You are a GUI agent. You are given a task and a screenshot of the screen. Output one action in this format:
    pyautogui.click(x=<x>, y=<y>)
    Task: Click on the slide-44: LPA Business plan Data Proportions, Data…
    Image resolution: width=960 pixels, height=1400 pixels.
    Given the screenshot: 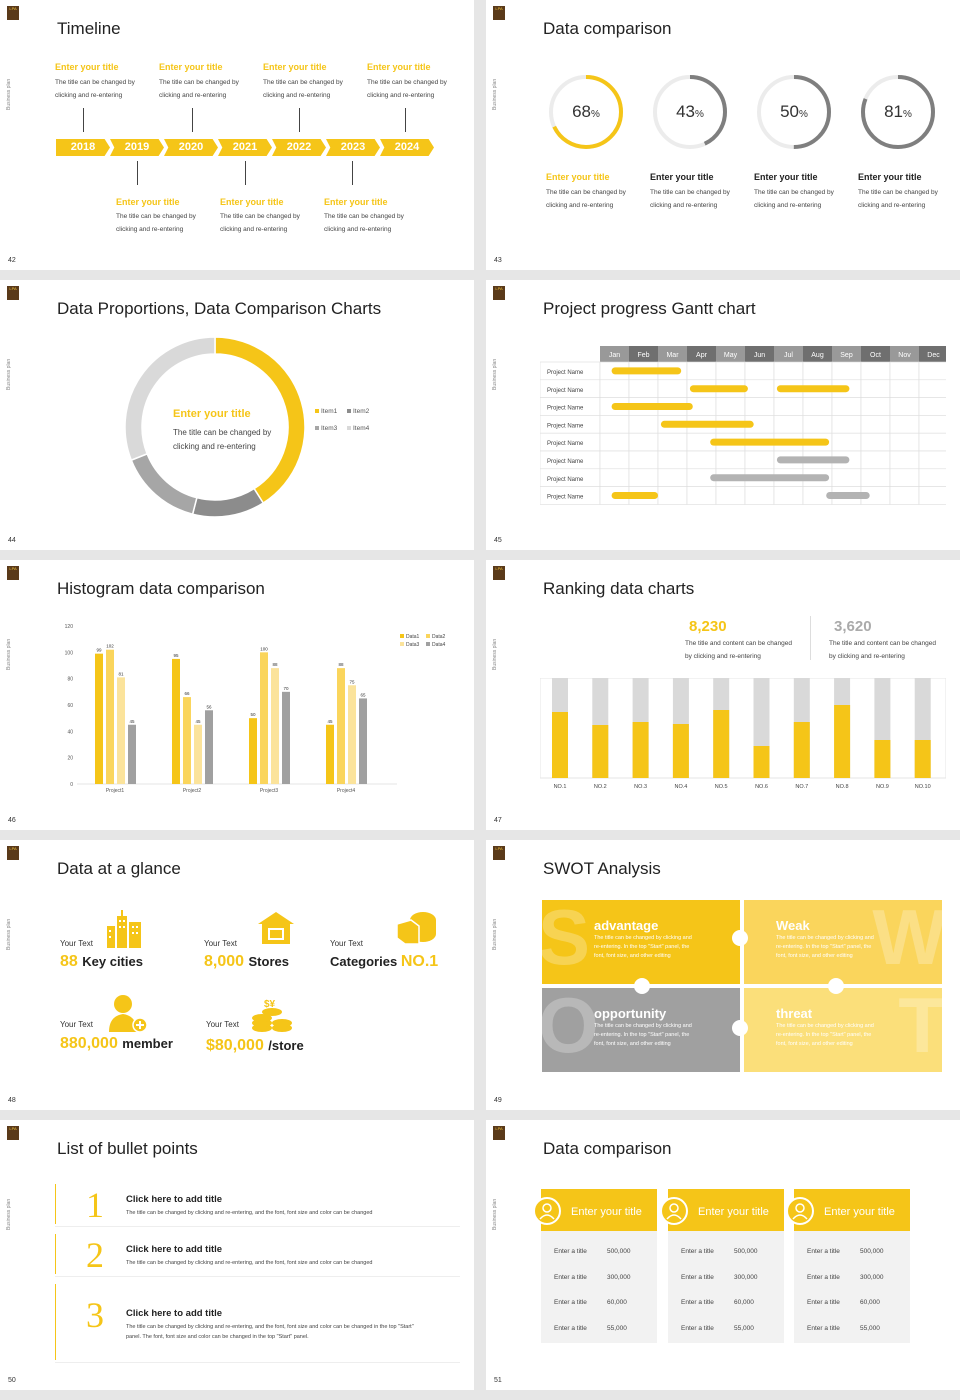 What is the action you would take?
    pyautogui.click(x=237, y=415)
    